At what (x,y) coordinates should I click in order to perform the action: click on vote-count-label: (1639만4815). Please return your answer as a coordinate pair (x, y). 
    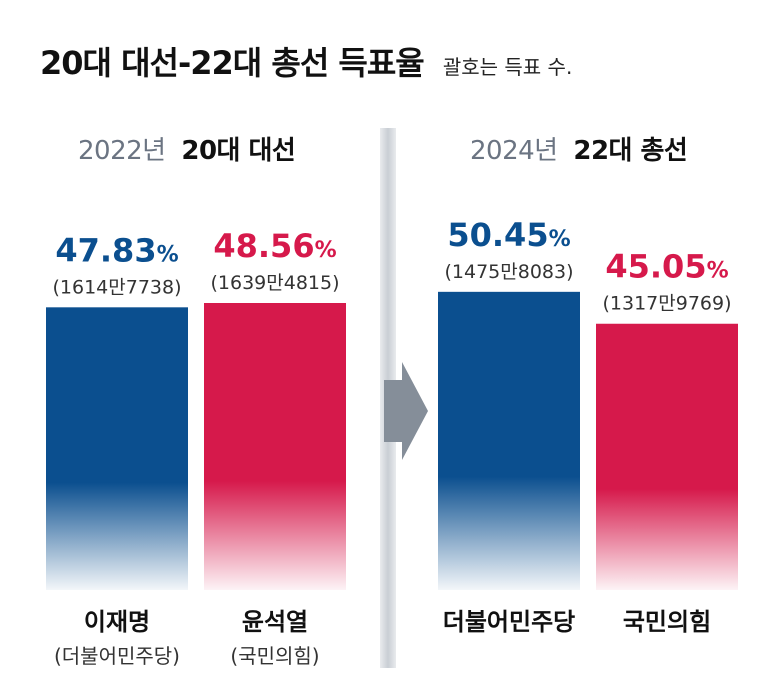
    Looking at the image, I should click on (274, 283).